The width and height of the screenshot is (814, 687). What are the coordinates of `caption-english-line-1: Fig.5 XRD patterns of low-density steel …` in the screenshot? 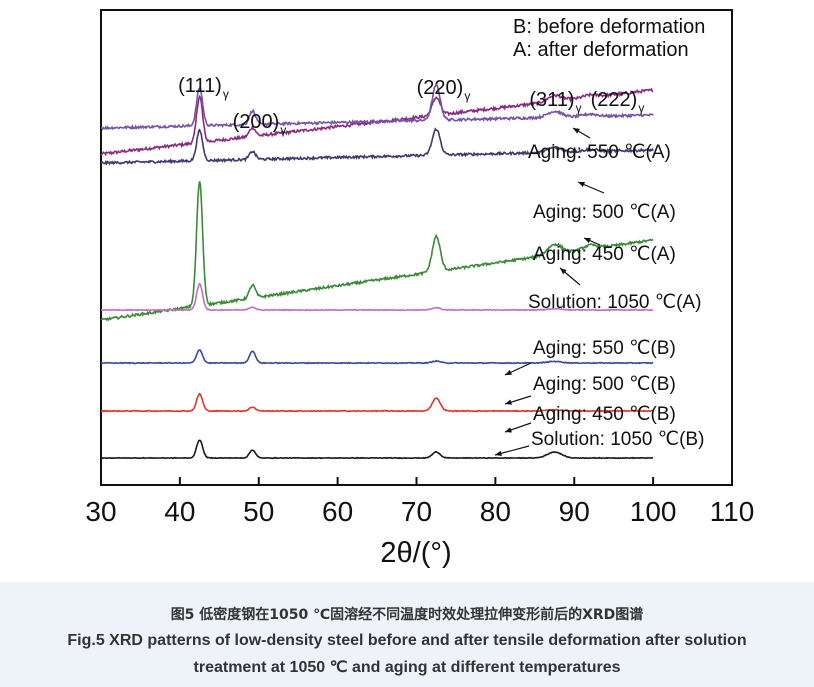 It's located at (407, 640).